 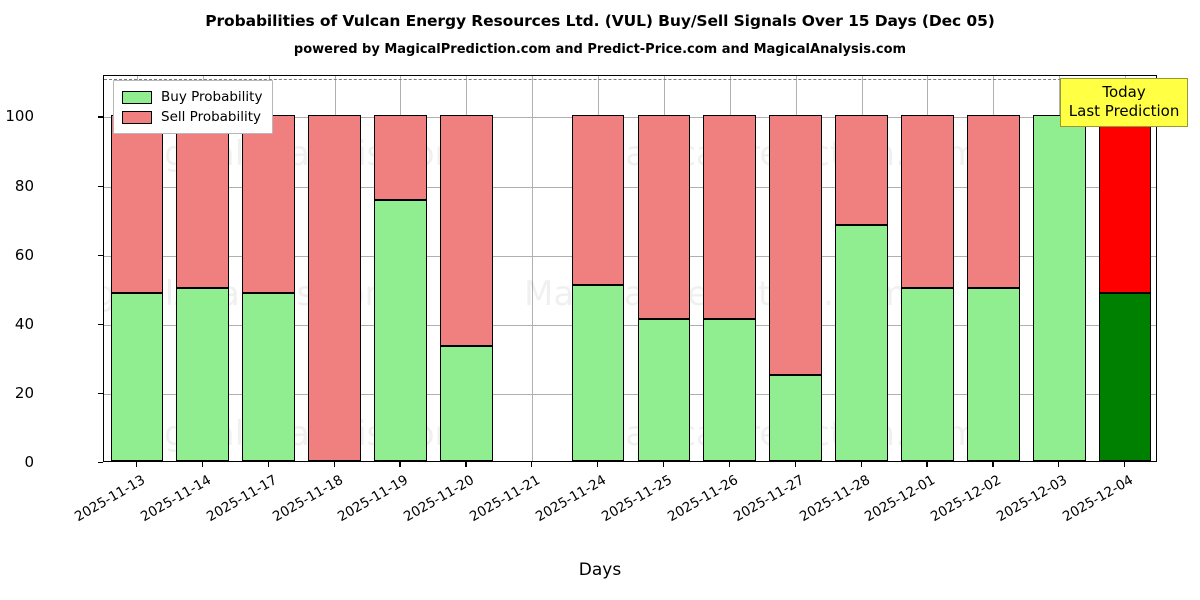 I want to click on reference-dashed-line, so click(x=630, y=80).